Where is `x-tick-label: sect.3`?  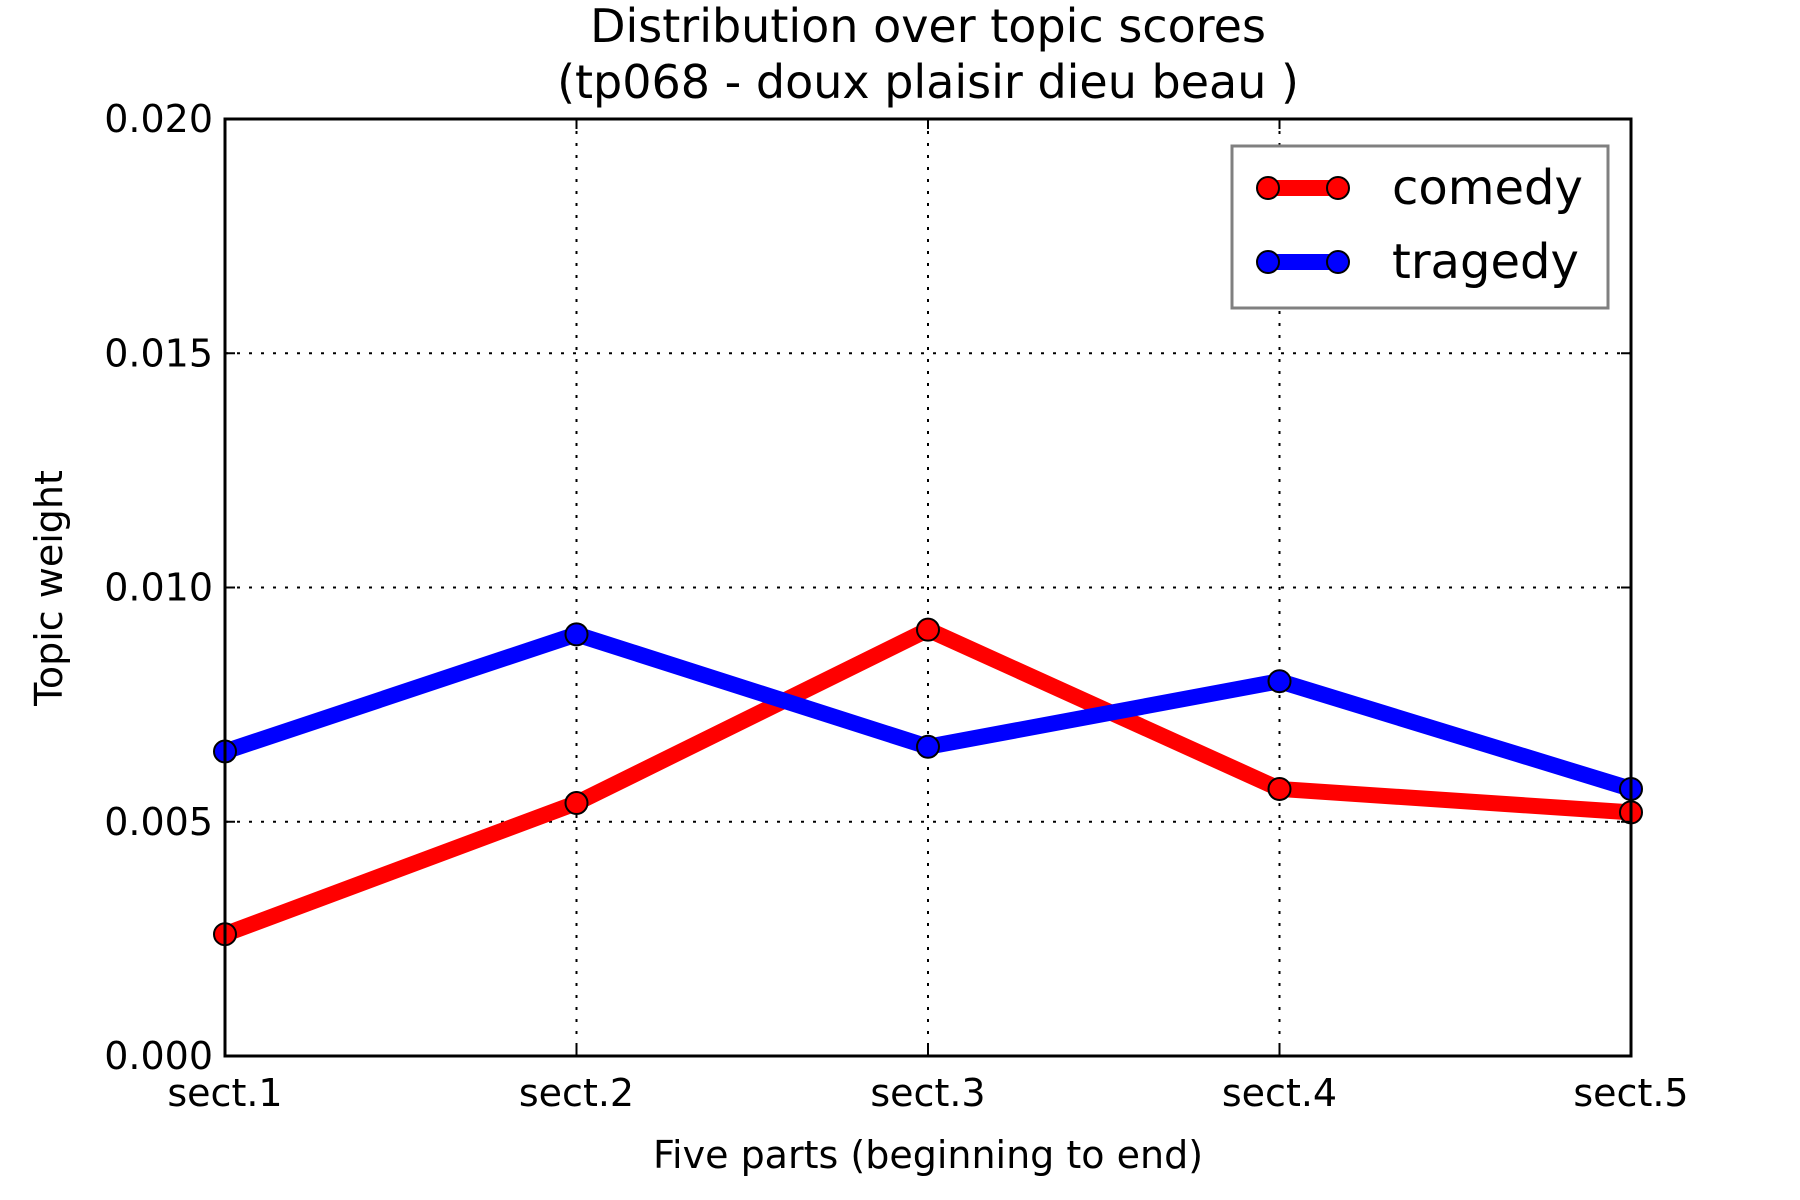 x-tick-label: sect.3 is located at coordinates (927, 1093).